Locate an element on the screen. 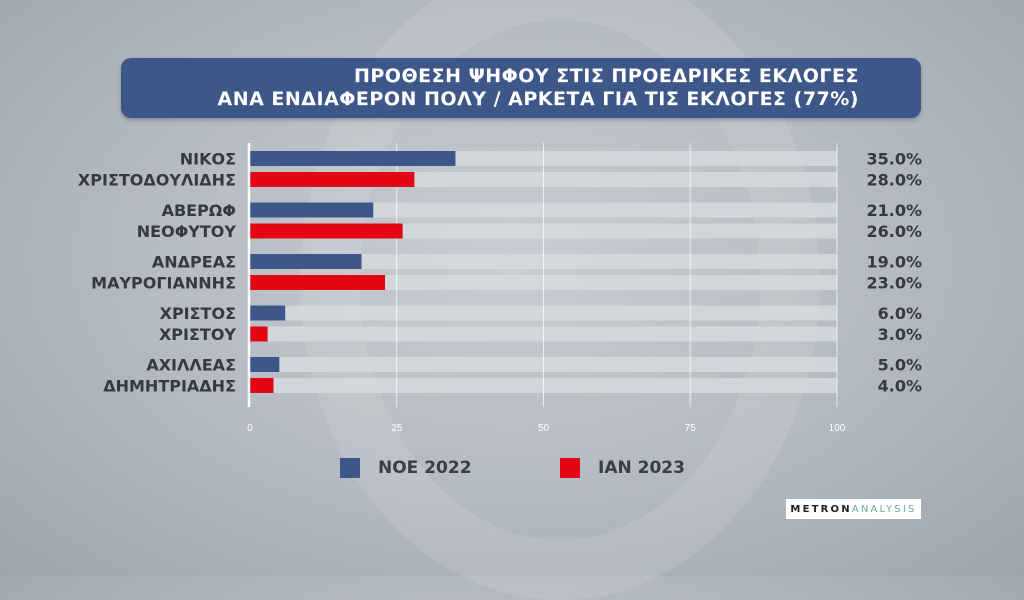 The image size is (1024, 600). x-tick-label: 100 is located at coordinates (837, 428).